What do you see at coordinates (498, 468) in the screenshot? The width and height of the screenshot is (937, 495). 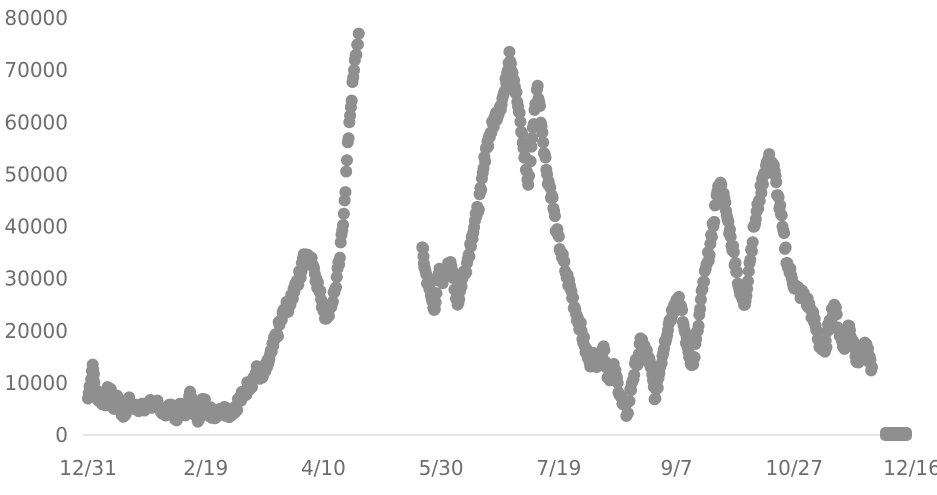 I see `x-axis-tick-labels: 12/31 2/19 4/10 5/30 7/19 9/7 10/27 12/16` at bounding box center [498, 468].